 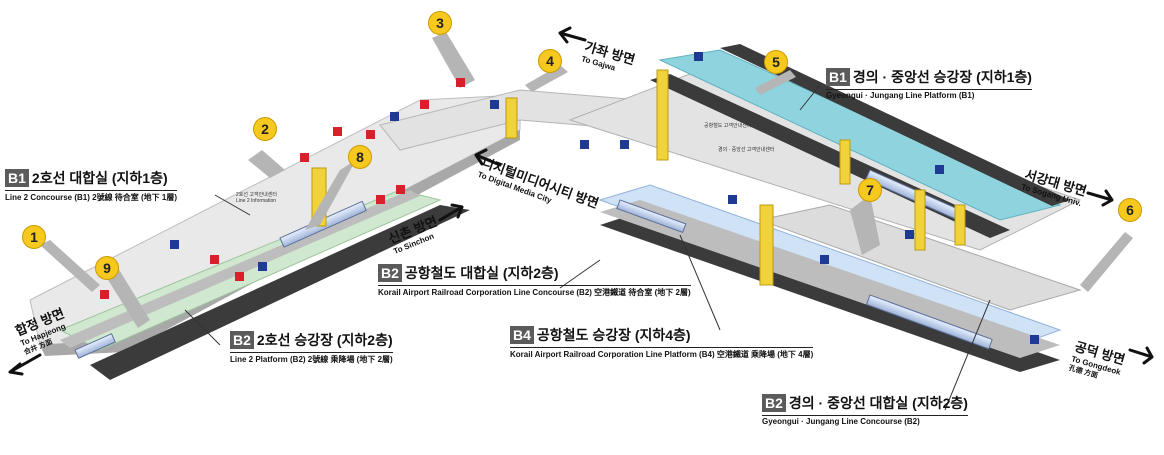 What do you see at coordinates (929, 322) in the screenshot?
I see `airport-train` at bounding box center [929, 322].